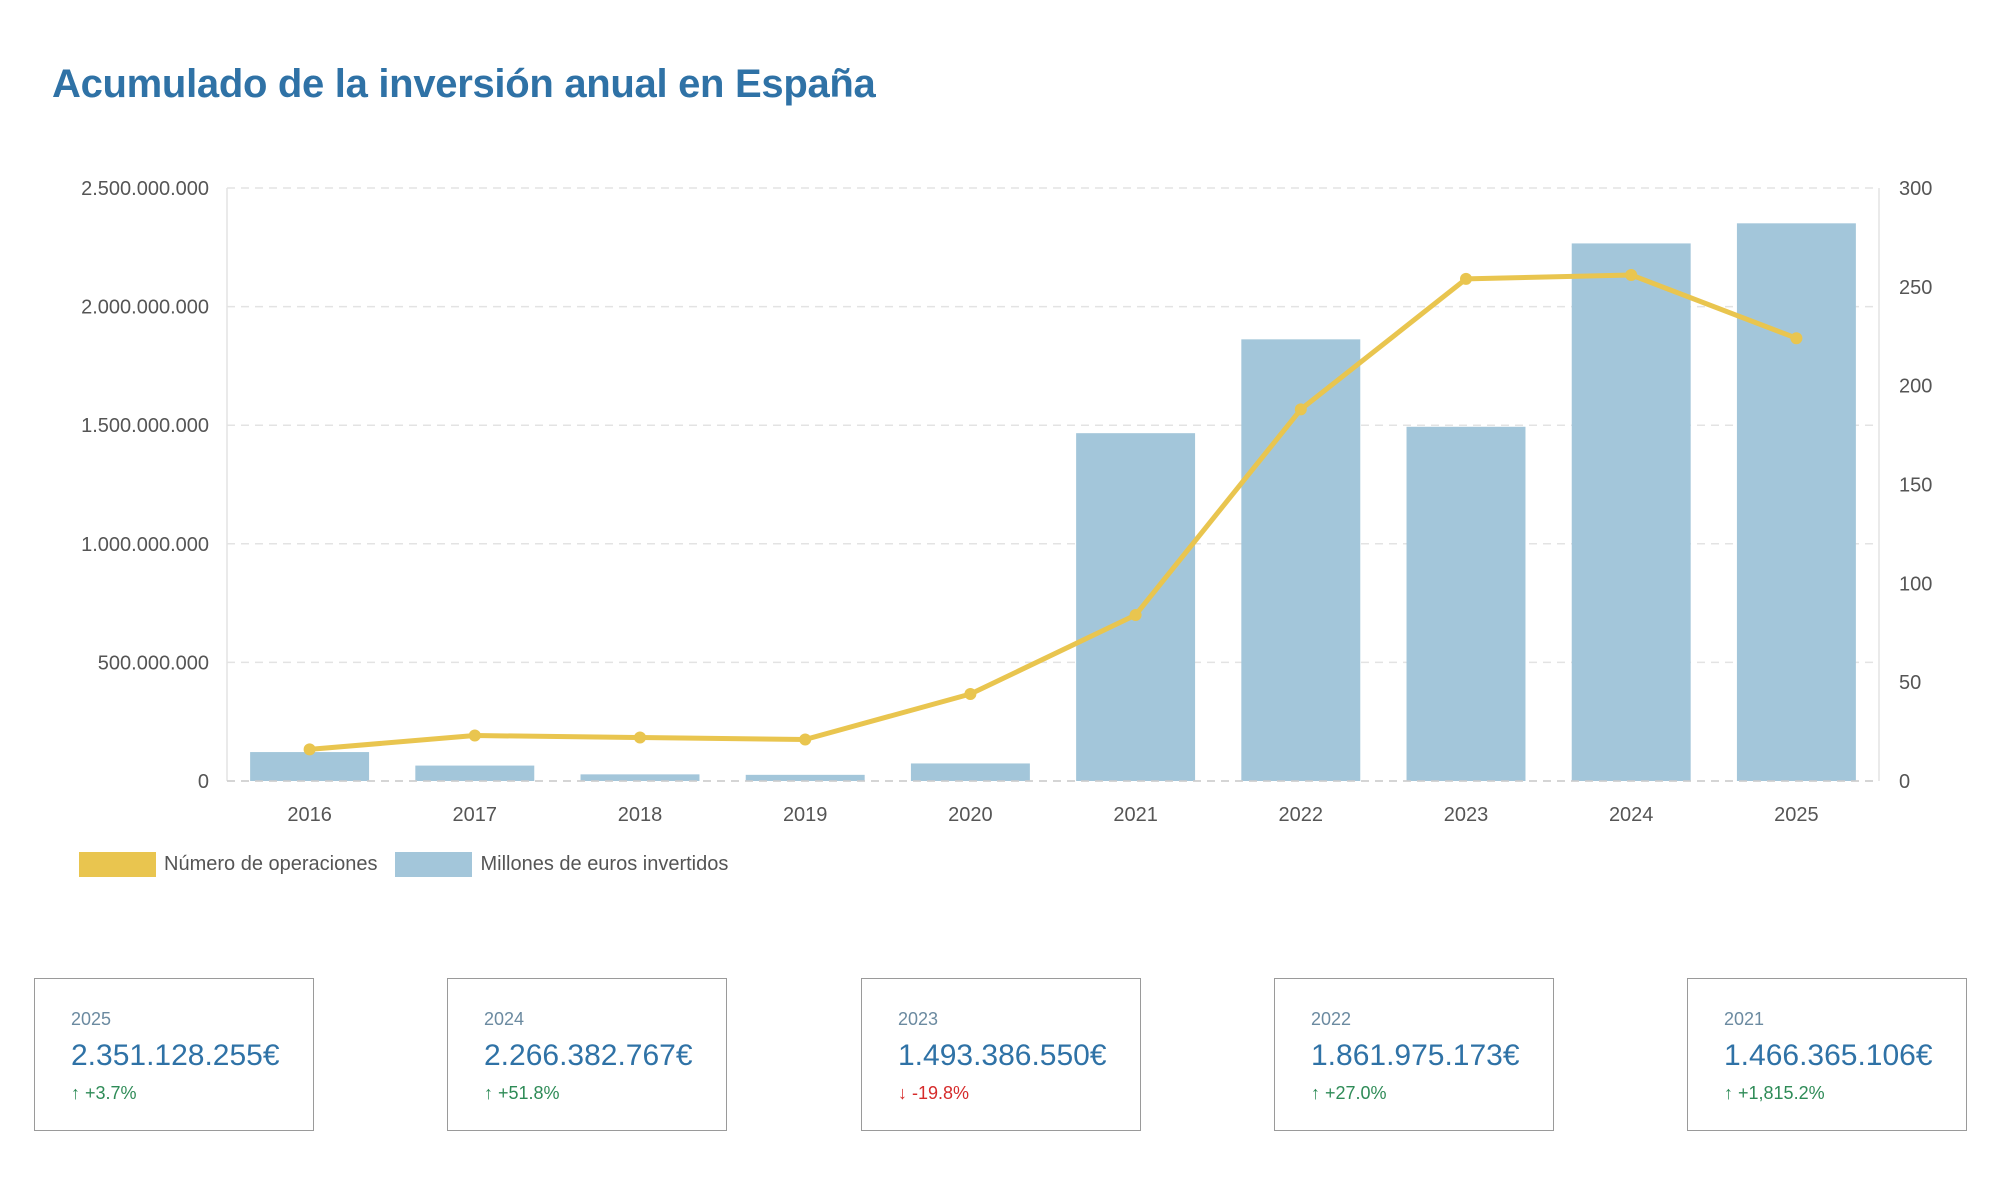 The width and height of the screenshot is (1994, 1180). What do you see at coordinates (970, 694) in the screenshot?
I see `line-point-2020` at bounding box center [970, 694].